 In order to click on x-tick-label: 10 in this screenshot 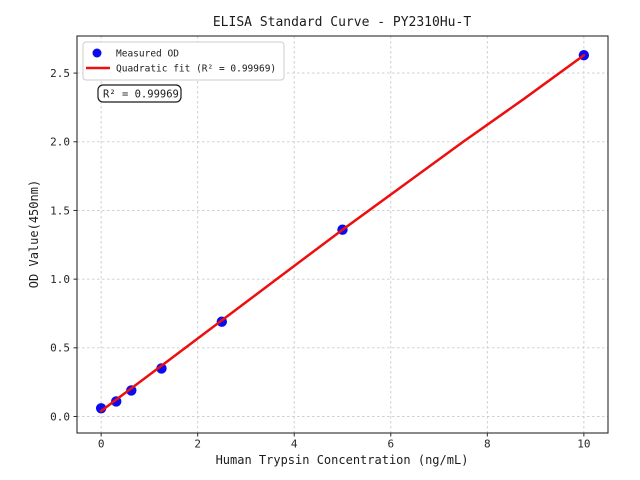, I will do `click(583, 444)`.